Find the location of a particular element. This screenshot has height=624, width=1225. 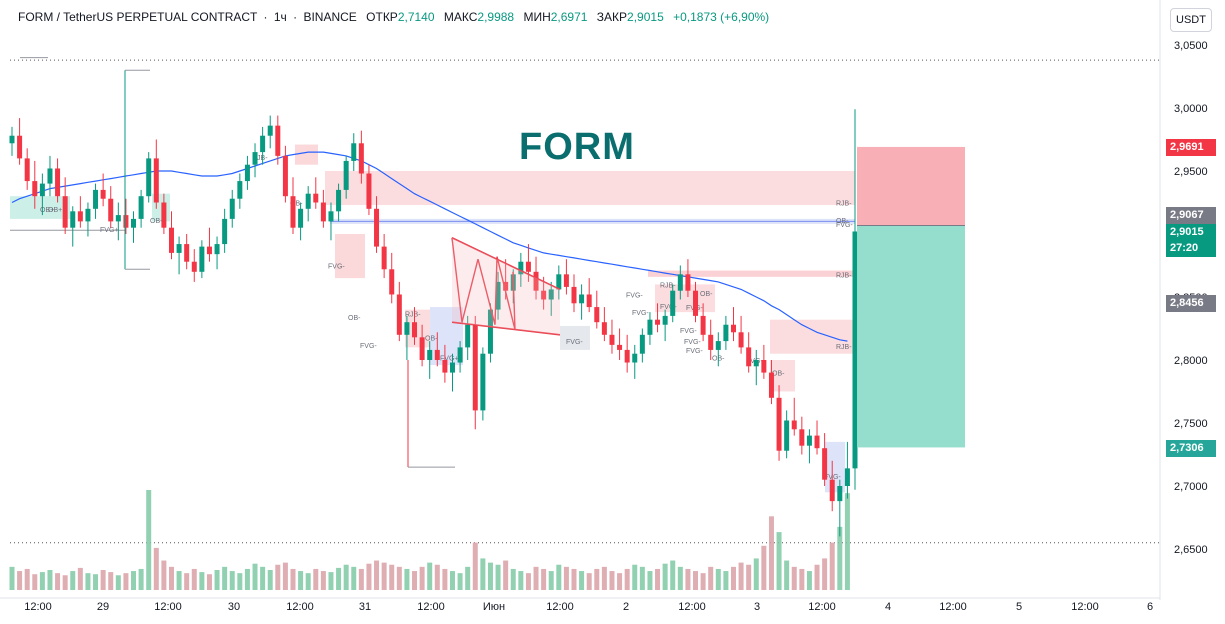

y-tick-label: 2,9500 is located at coordinates (1191, 172).